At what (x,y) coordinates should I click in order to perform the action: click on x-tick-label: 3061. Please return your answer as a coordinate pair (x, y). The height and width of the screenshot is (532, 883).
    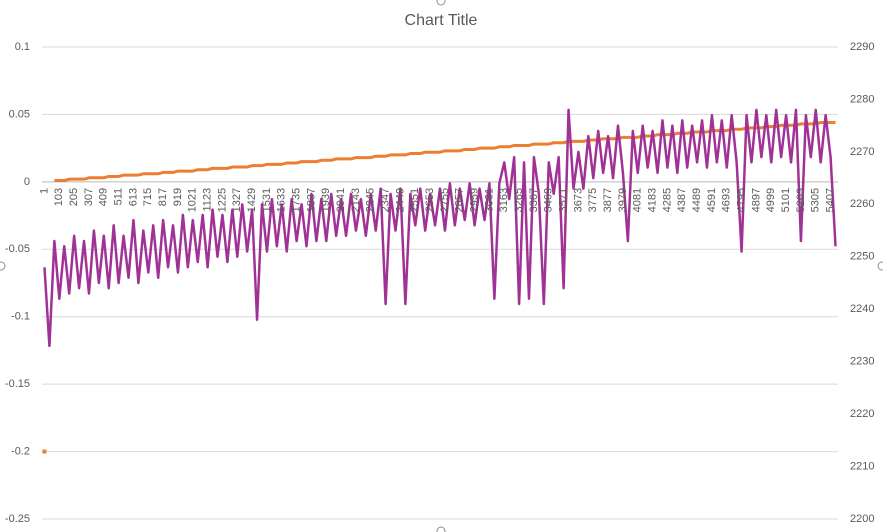
    Looking at the image, I should click on (489, 200).